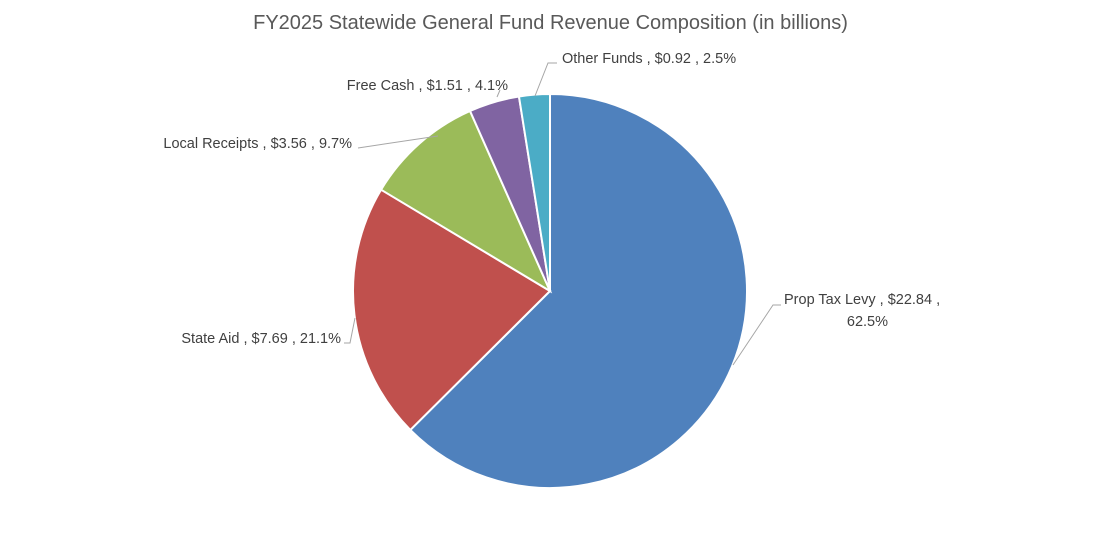 The image size is (1101, 538). I want to click on pie-slice-state-aid, so click(452, 310).